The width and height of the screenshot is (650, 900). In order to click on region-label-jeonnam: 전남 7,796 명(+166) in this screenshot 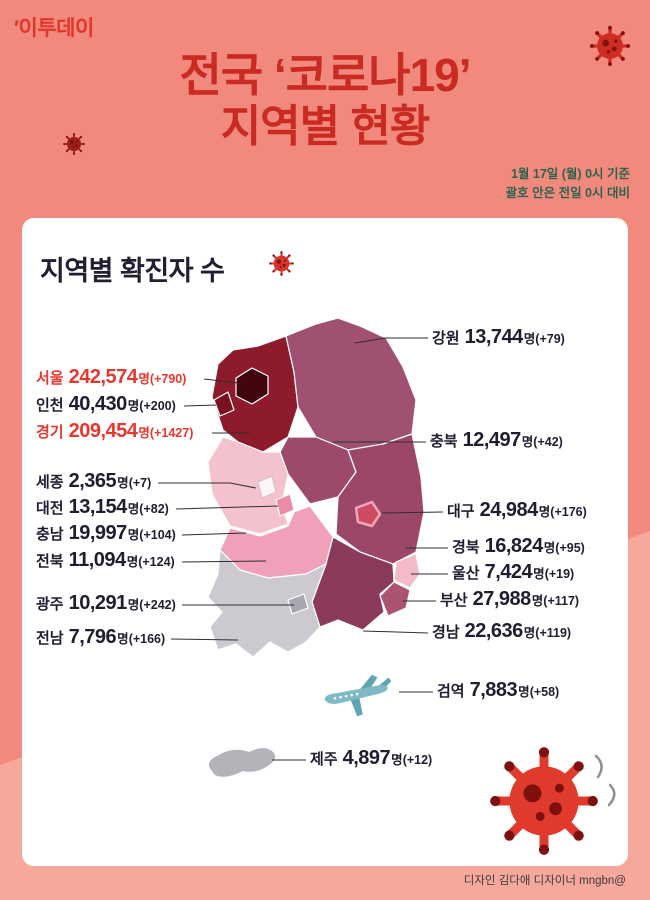, I will do `click(100, 637)`.